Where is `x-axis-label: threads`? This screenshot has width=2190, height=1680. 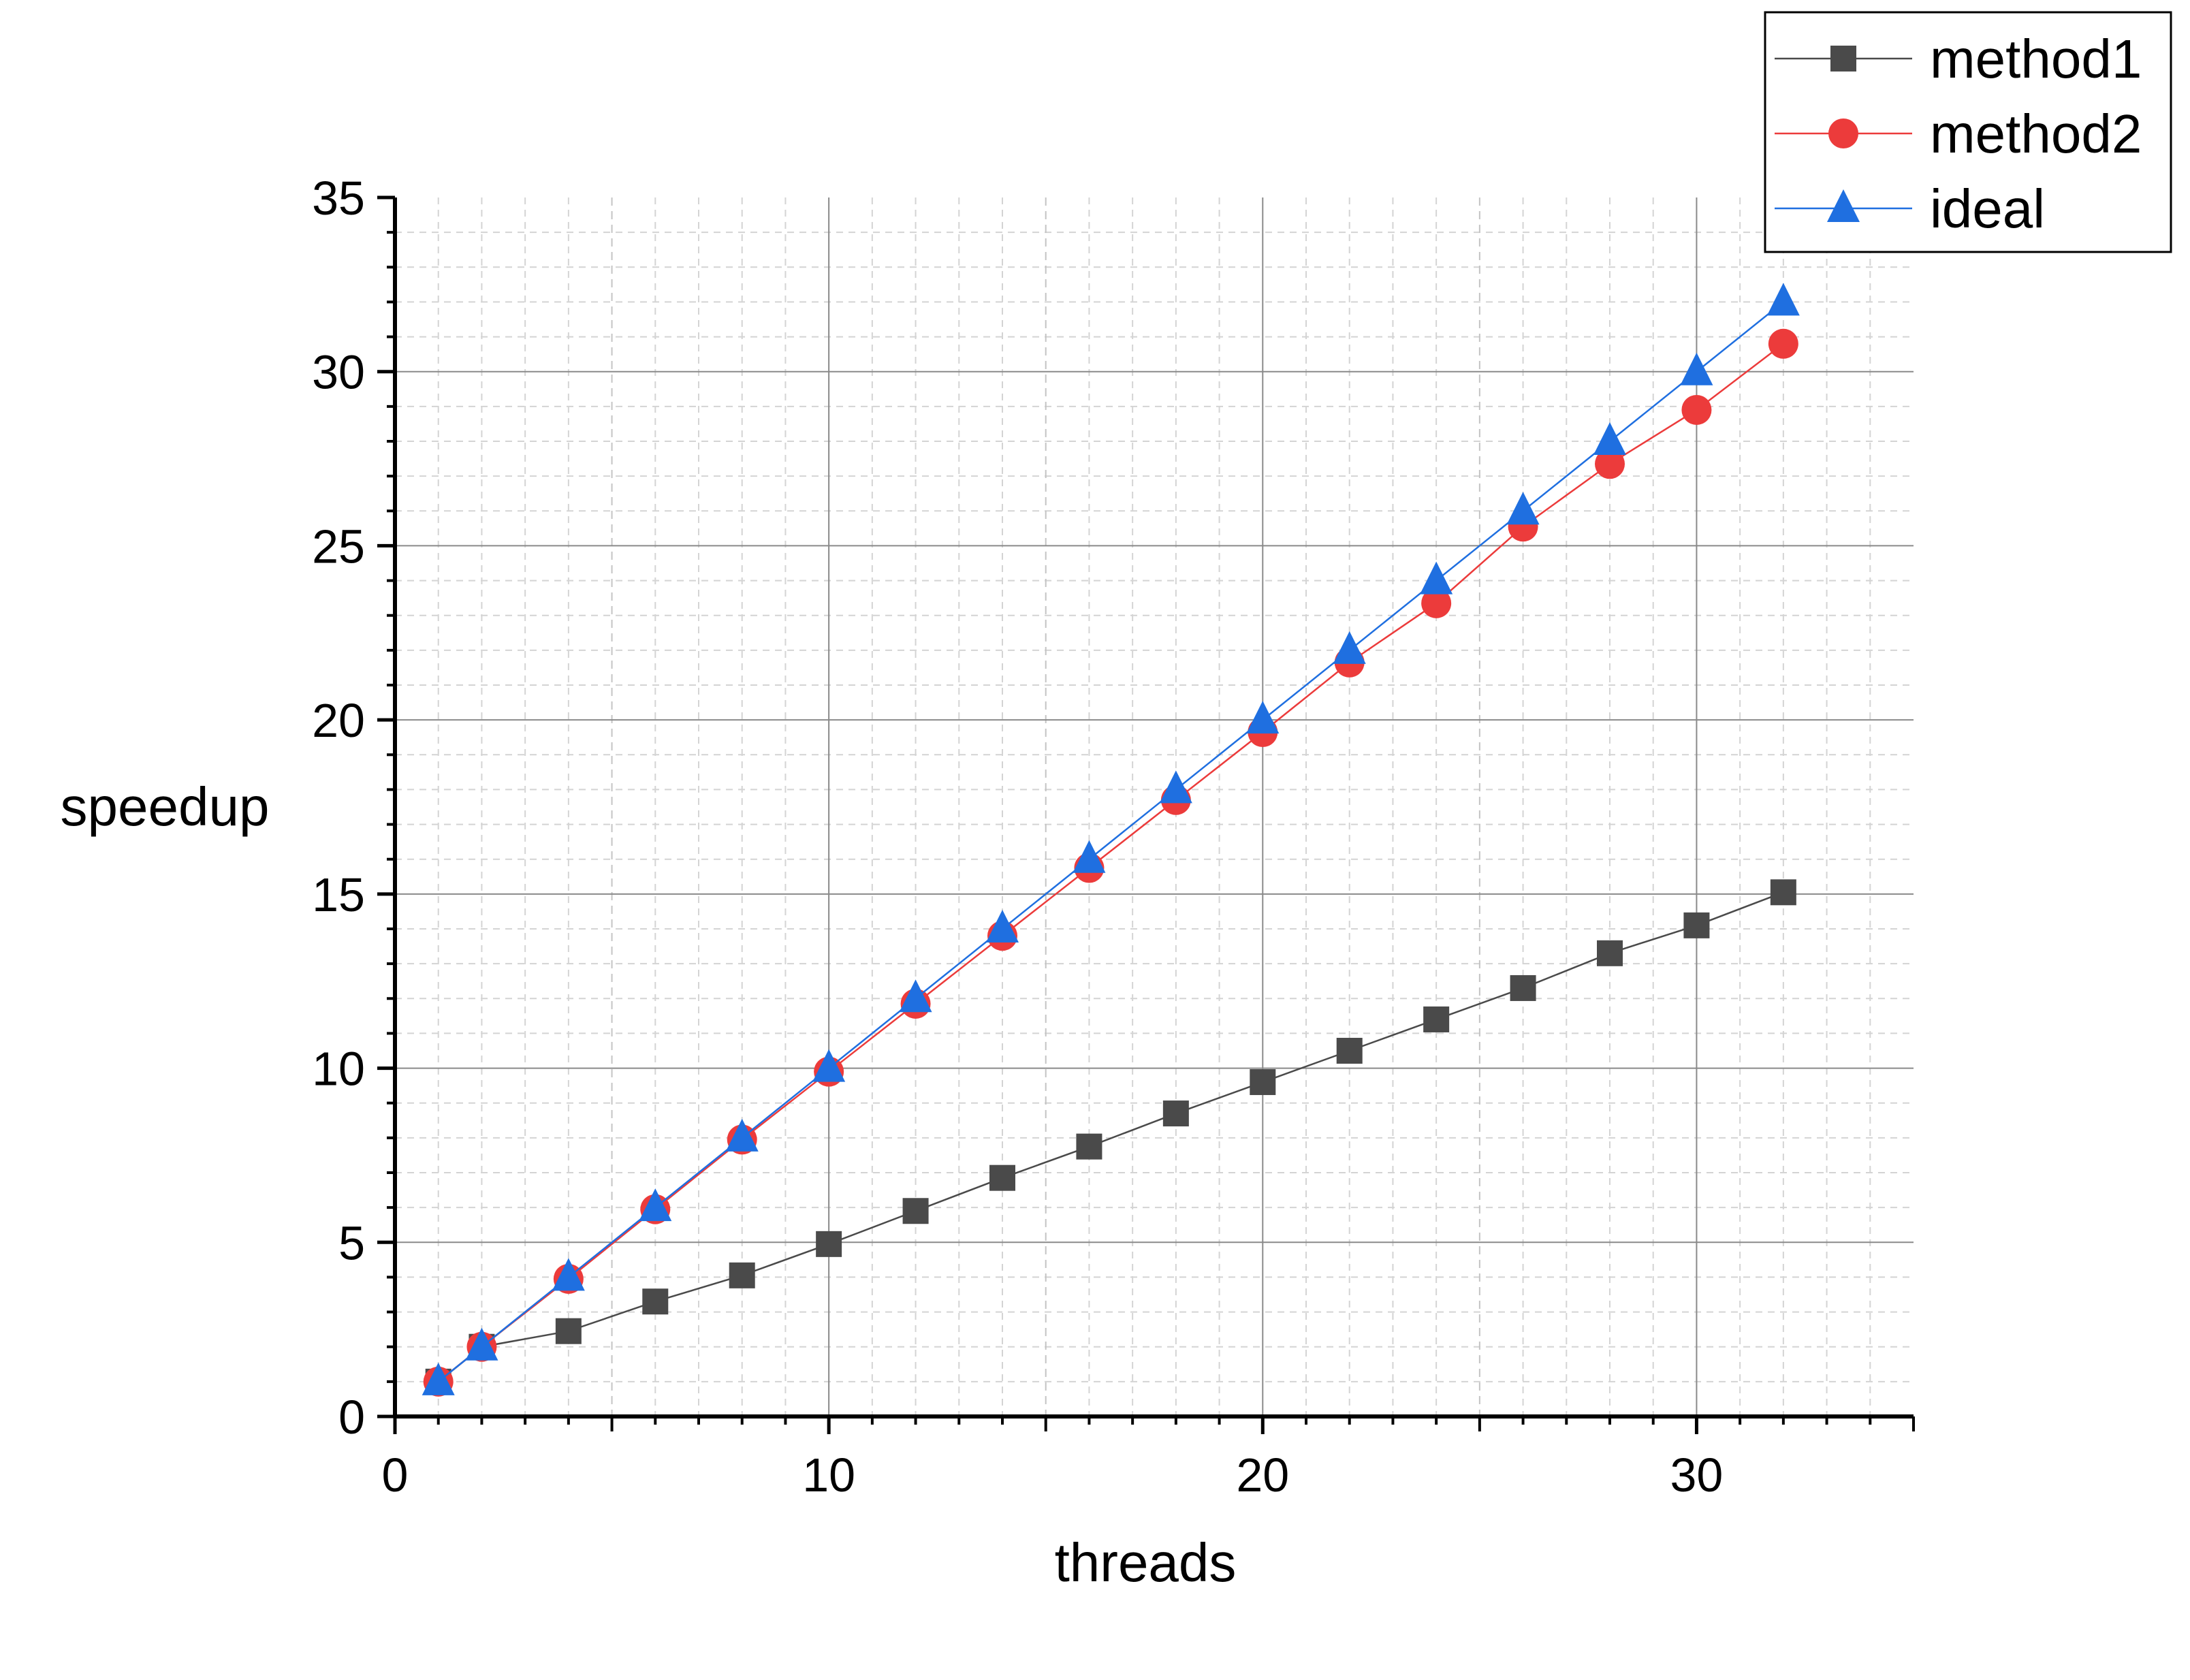 x-axis-label: threads is located at coordinates (1146, 1562).